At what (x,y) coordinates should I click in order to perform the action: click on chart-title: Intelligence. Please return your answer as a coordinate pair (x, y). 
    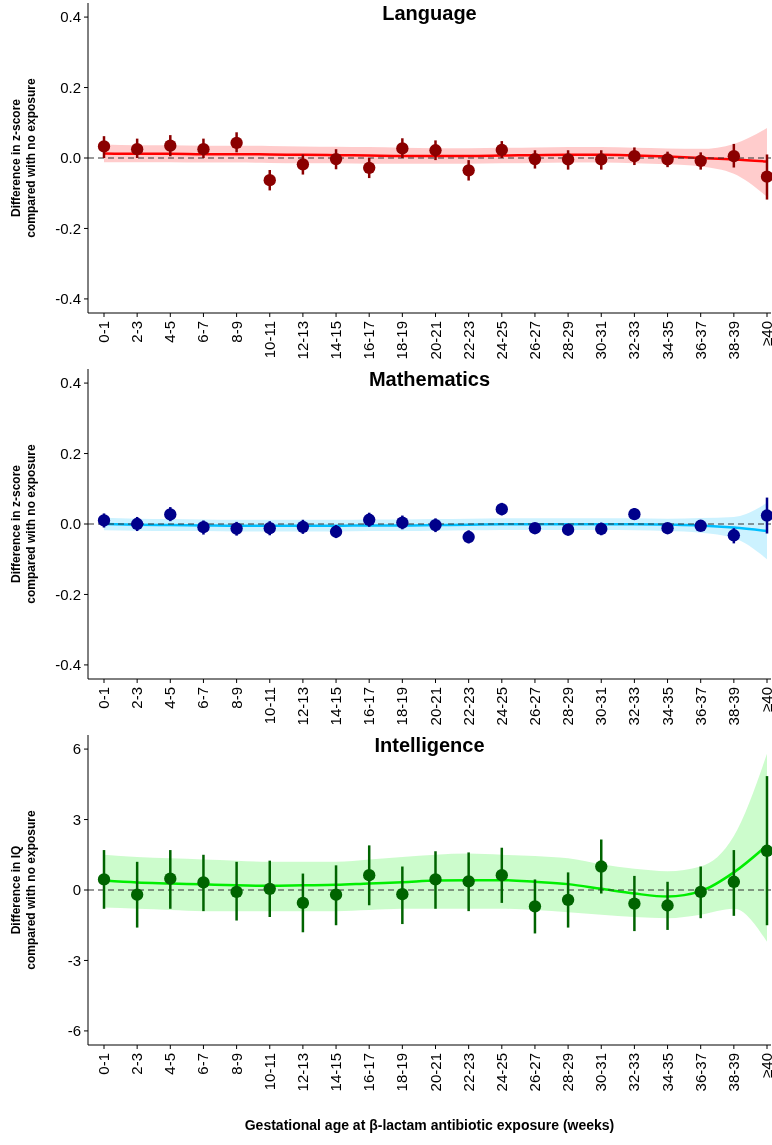
    Looking at the image, I should click on (429, 745).